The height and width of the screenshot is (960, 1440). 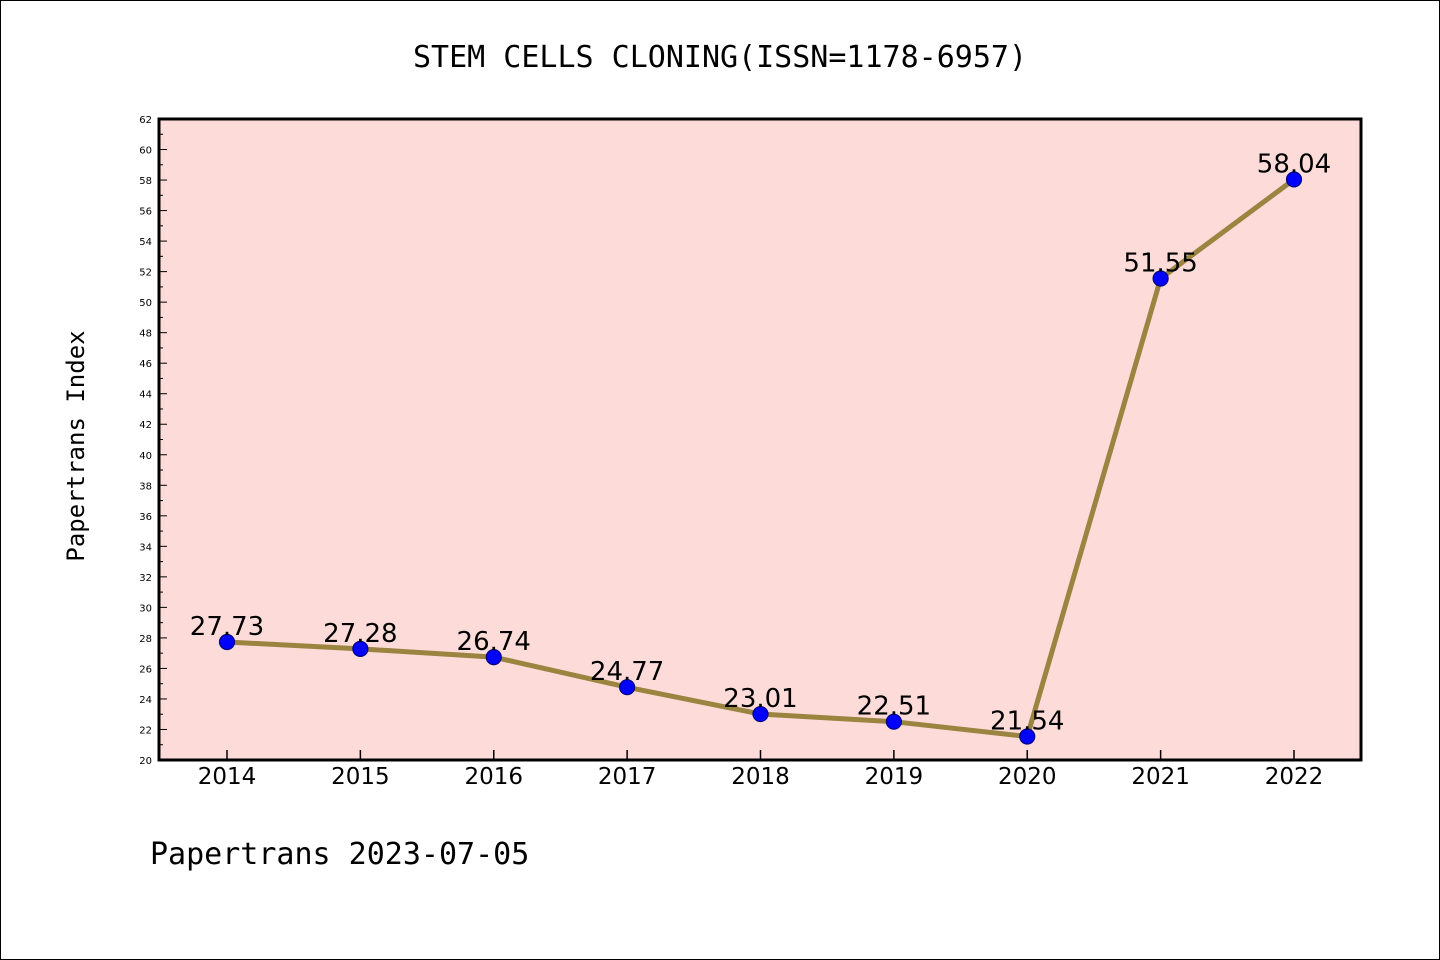 I want to click on x-tick-label: 2017, so click(x=627, y=777).